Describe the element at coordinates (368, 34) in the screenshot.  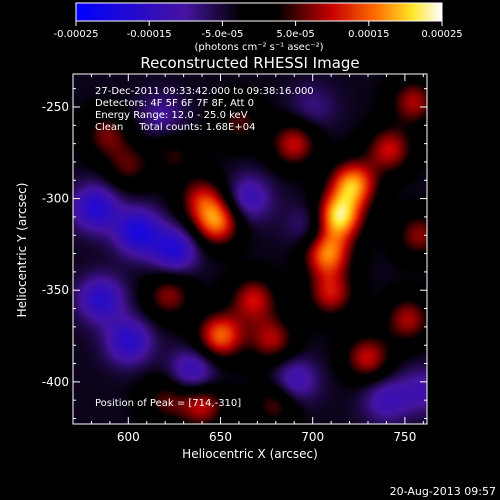
I see `colorbar-tick-label: 0.00015` at that location.